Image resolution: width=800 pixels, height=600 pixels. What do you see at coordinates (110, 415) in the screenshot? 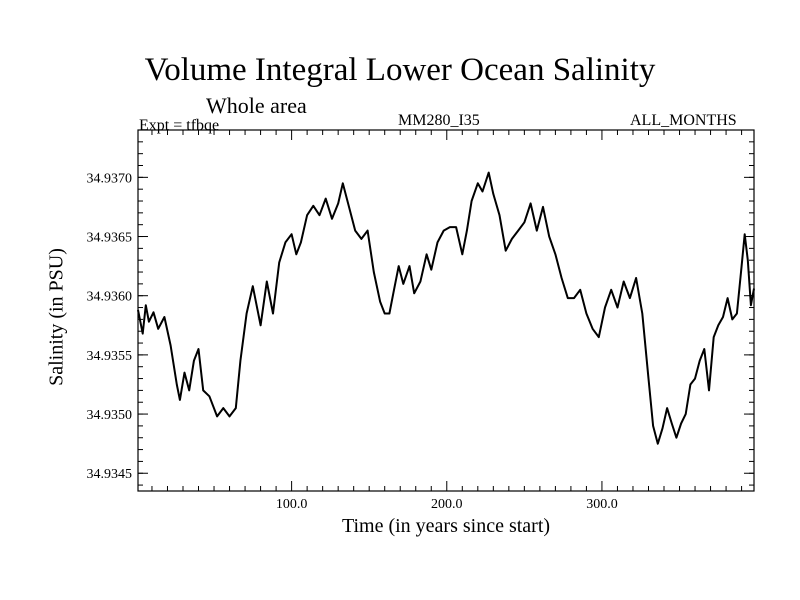
I see `y-tick-label: 34.9350` at bounding box center [110, 415].